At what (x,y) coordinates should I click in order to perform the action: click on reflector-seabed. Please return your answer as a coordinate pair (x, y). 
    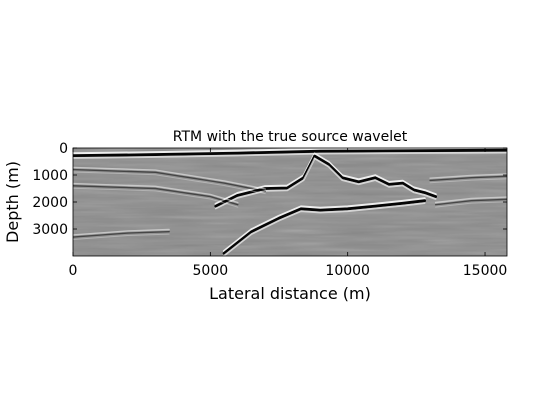
    Looking at the image, I should click on (290, 153).